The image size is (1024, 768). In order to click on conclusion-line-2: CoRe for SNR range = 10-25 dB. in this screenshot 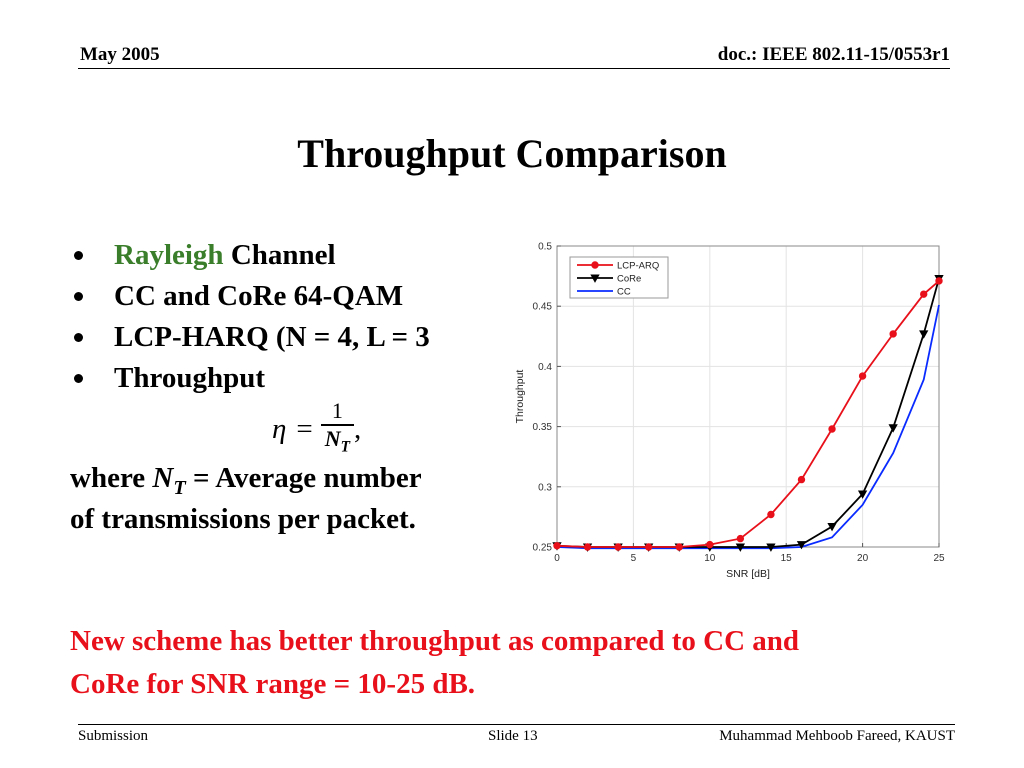, I will do `click(273, 684)`.